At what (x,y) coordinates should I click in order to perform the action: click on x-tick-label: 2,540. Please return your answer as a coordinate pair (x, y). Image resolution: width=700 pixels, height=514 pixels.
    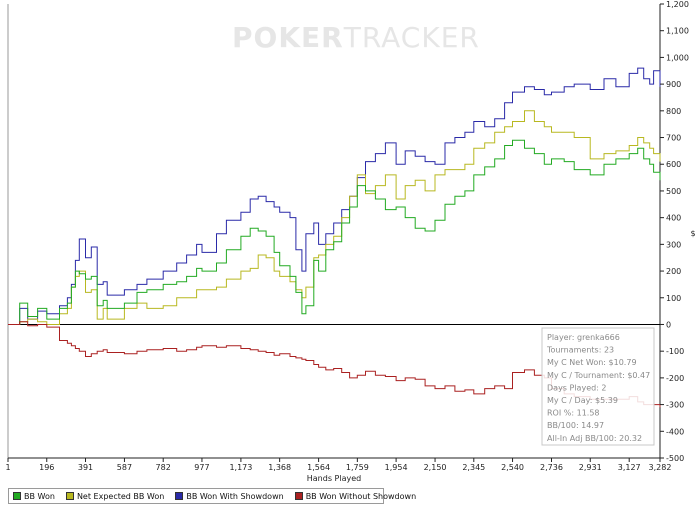
    Looking at the image, I should click on (512, 467).